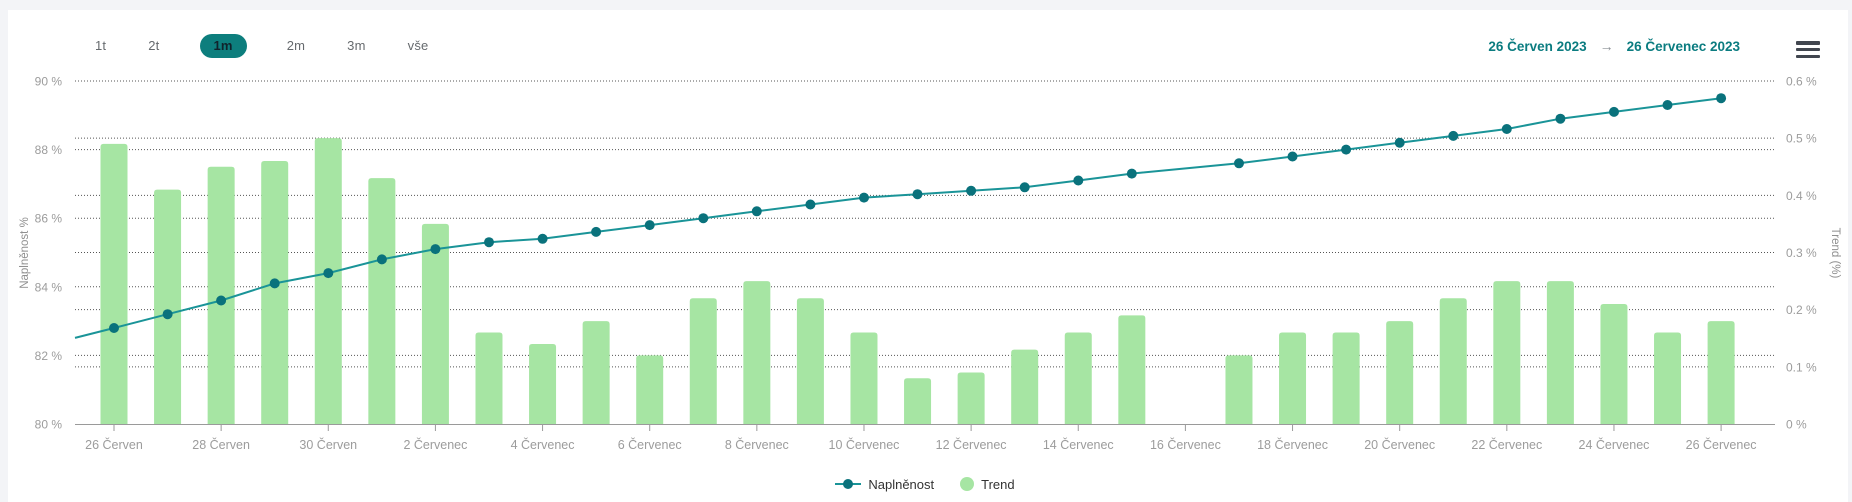  I want to click on legend-item-naplnenost: Naplněnost, so click(884, 484).